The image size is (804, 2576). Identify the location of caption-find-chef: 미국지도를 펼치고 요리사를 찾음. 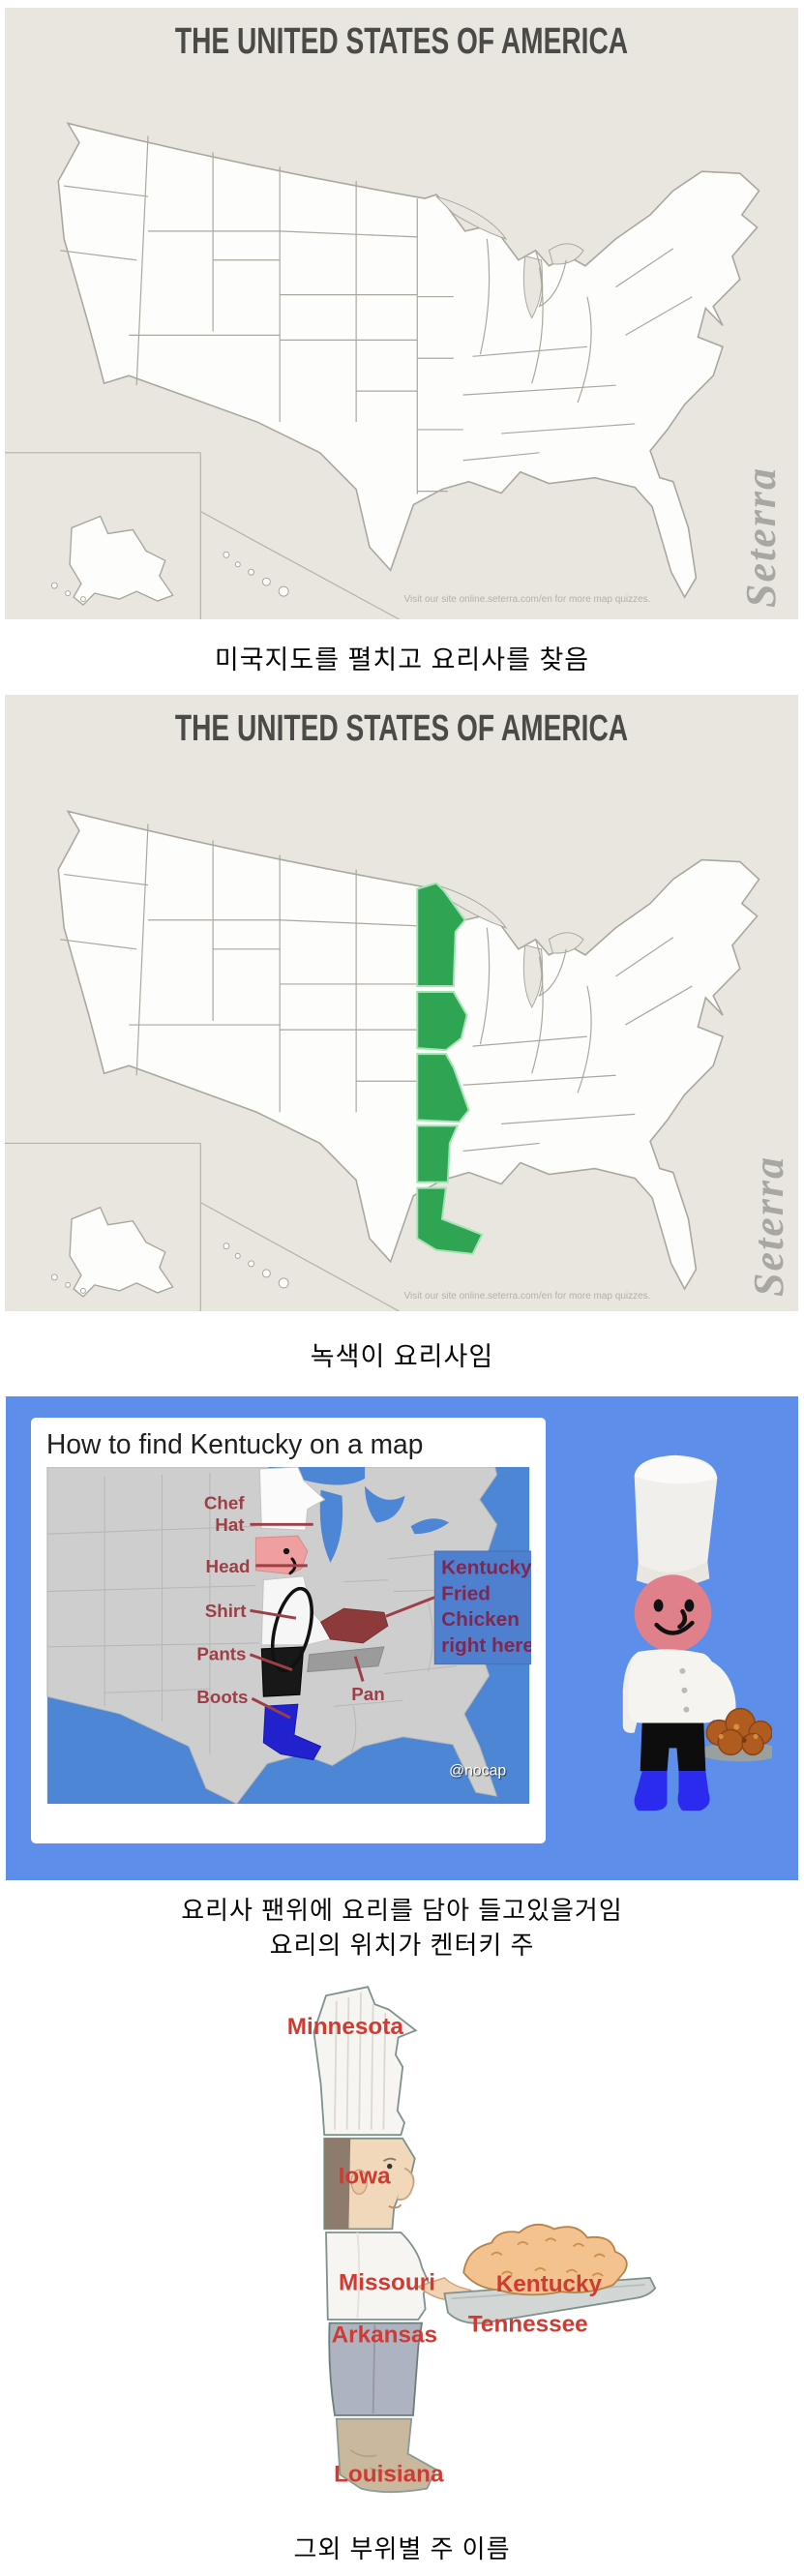
(402, 657).